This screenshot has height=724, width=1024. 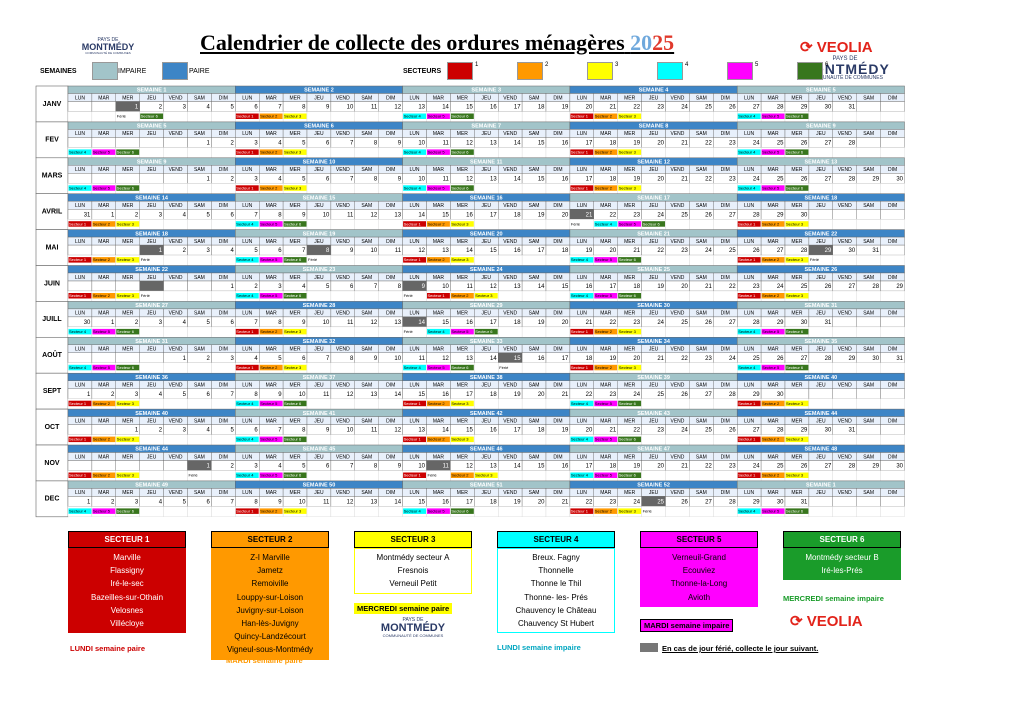 I want to click on week-label: SEMAINE 45, so click(x=319, y=450).